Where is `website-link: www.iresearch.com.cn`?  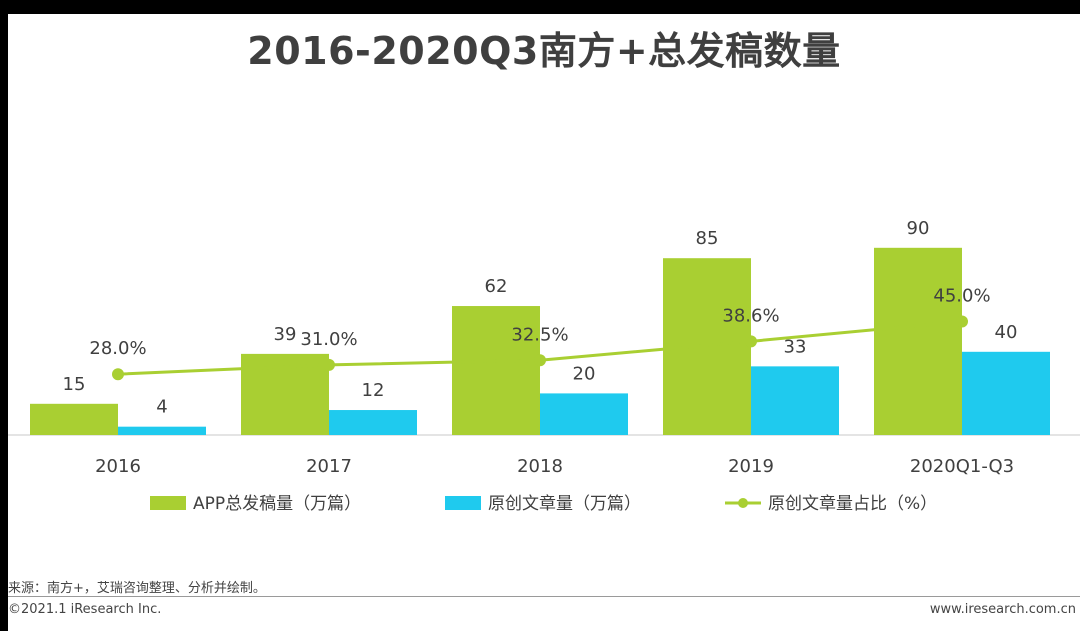
website-link: www.iresearch.com.cn is located at coordinates (1002, 609).